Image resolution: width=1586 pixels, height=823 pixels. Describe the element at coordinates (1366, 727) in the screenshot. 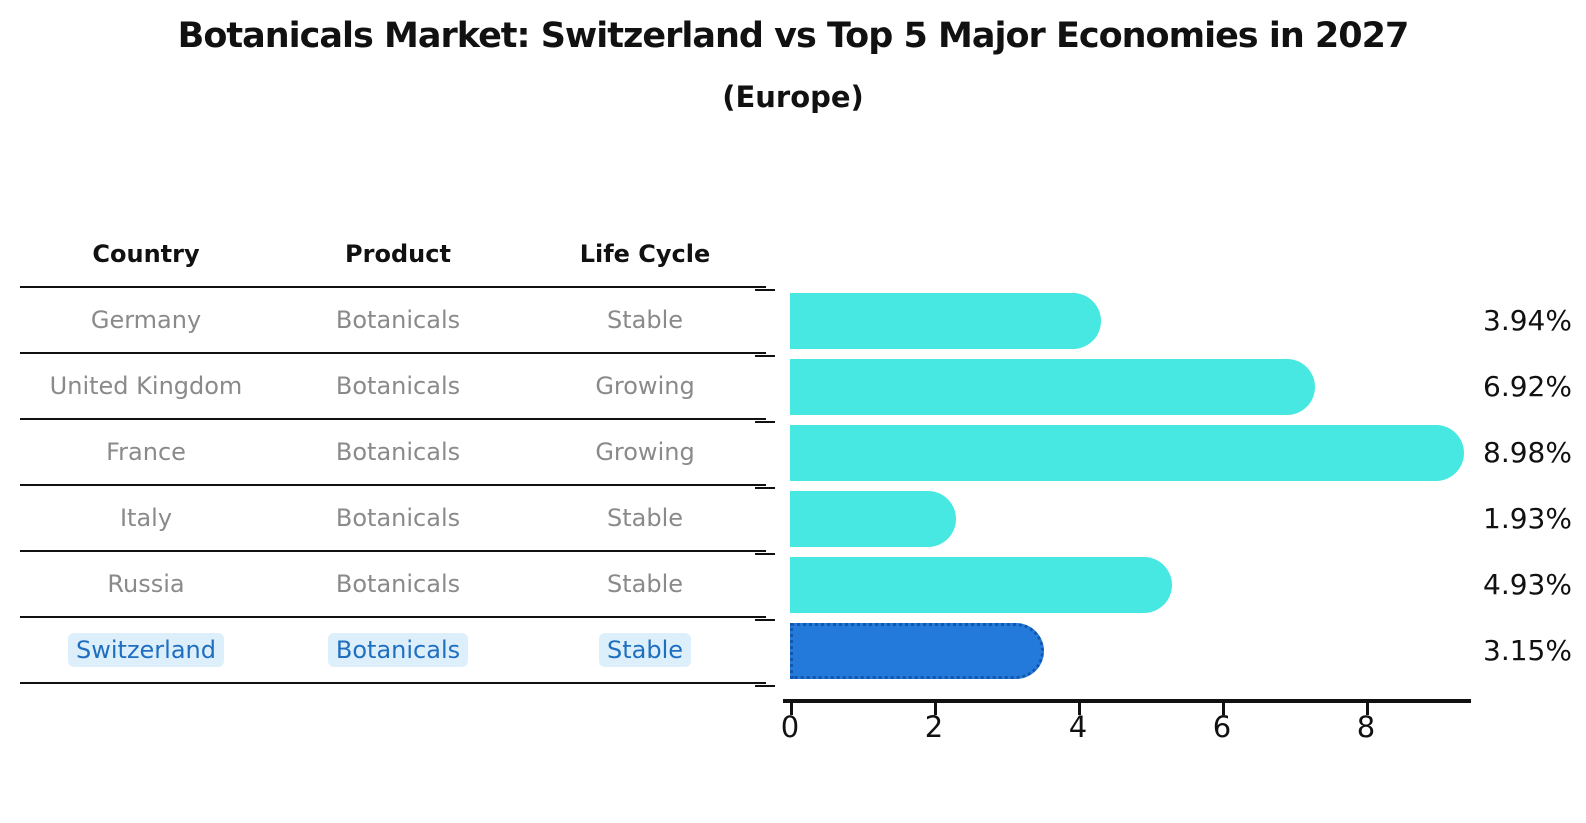

I see `x-tick-label: 8` at that location.